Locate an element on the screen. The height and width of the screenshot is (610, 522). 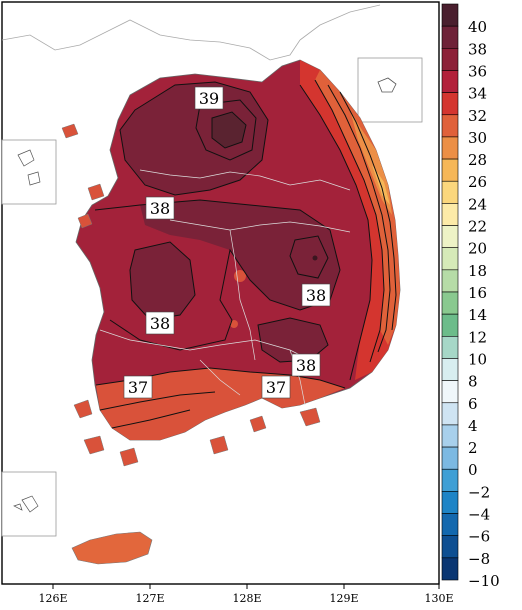
inset-west is located at coordinates (29, 172).